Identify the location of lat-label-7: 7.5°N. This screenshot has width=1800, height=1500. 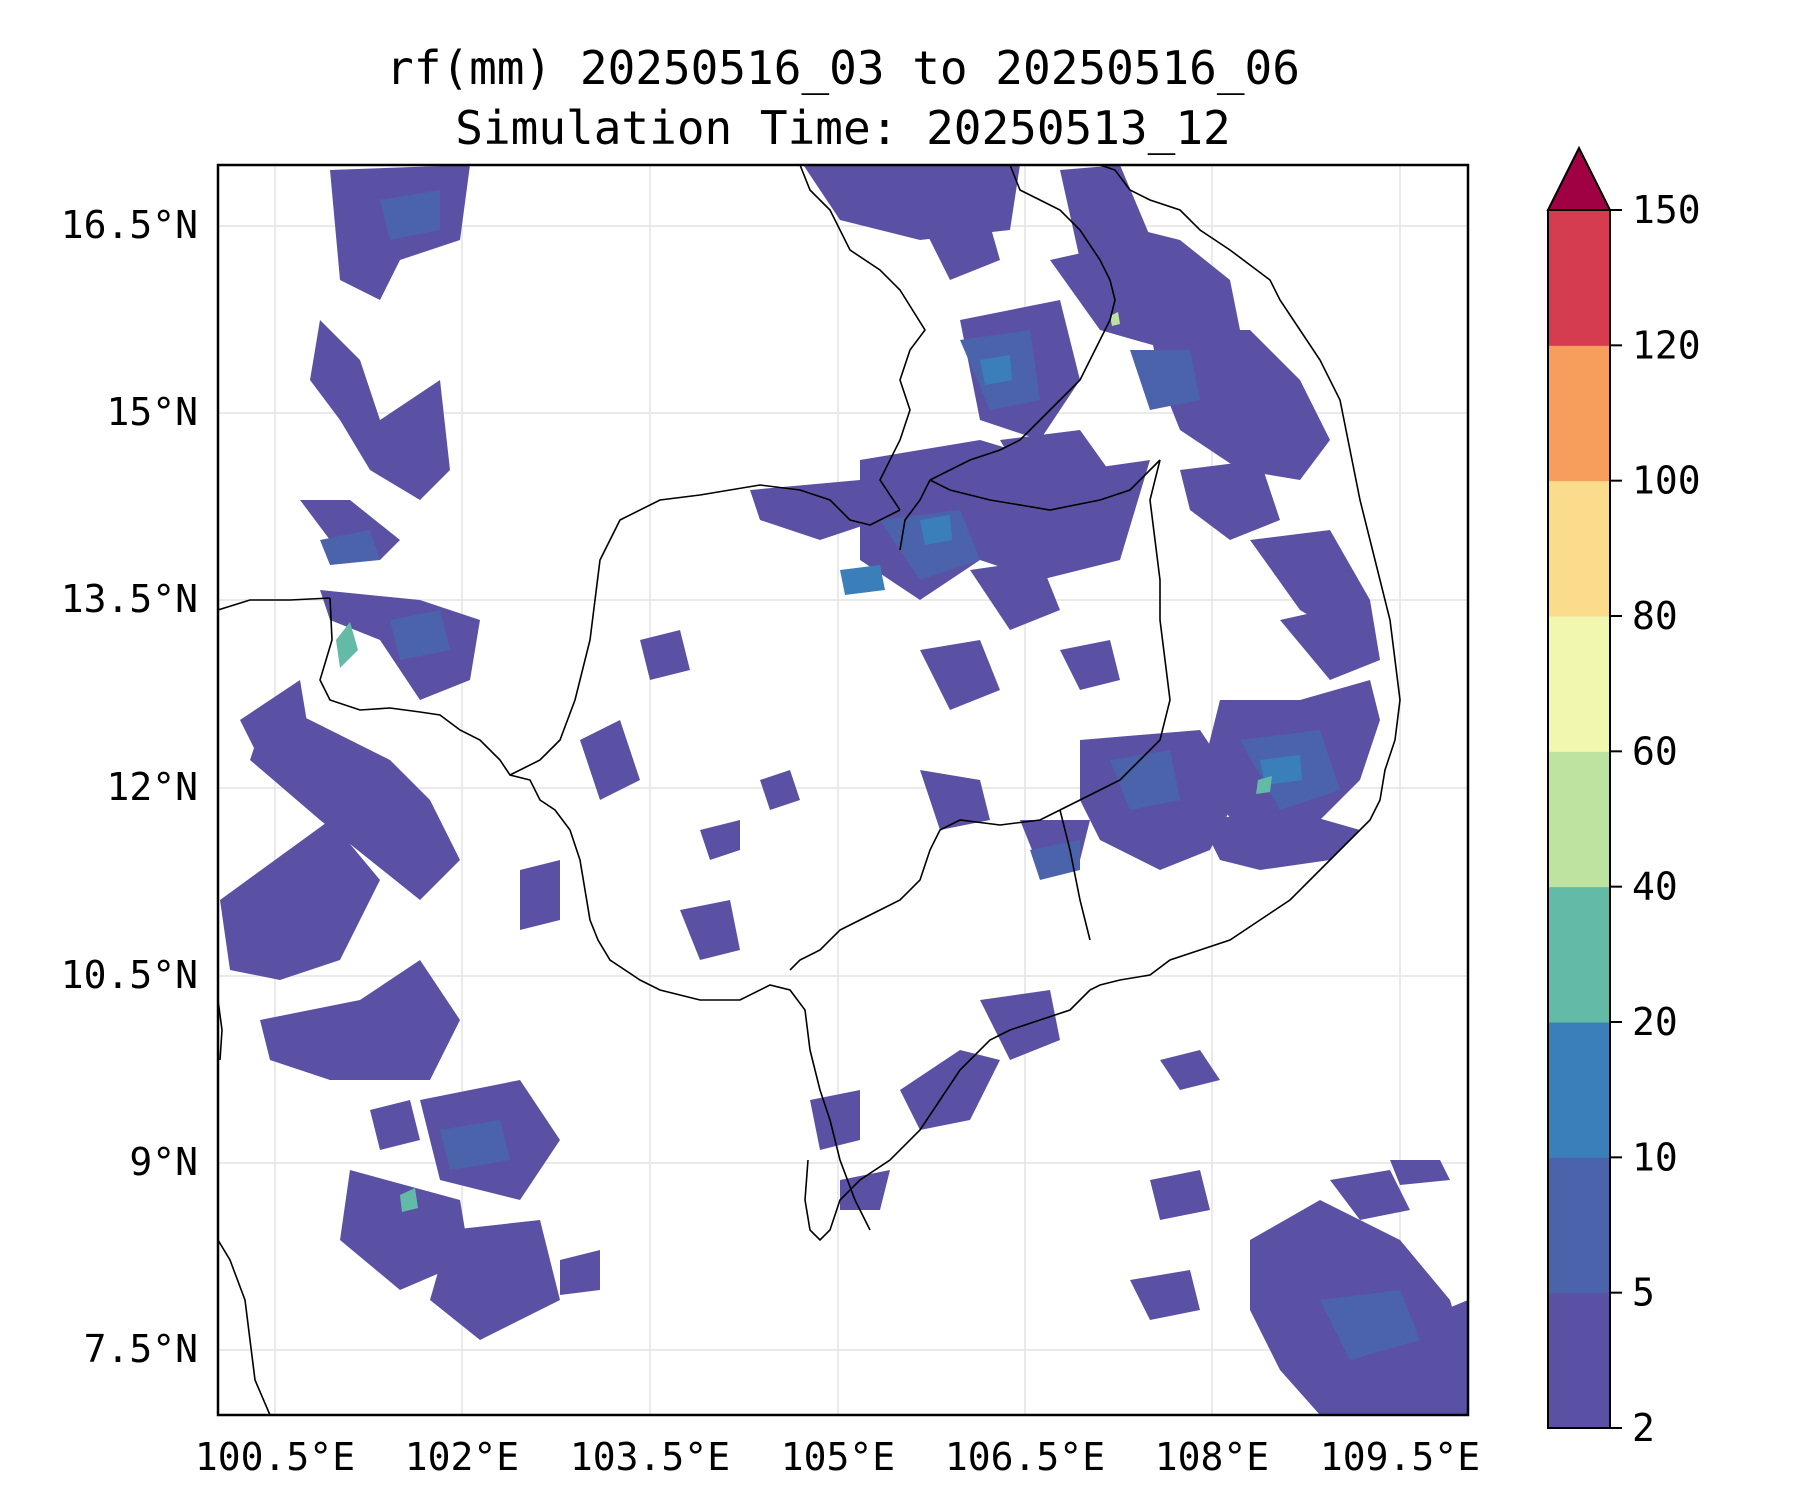
(141, 1349).